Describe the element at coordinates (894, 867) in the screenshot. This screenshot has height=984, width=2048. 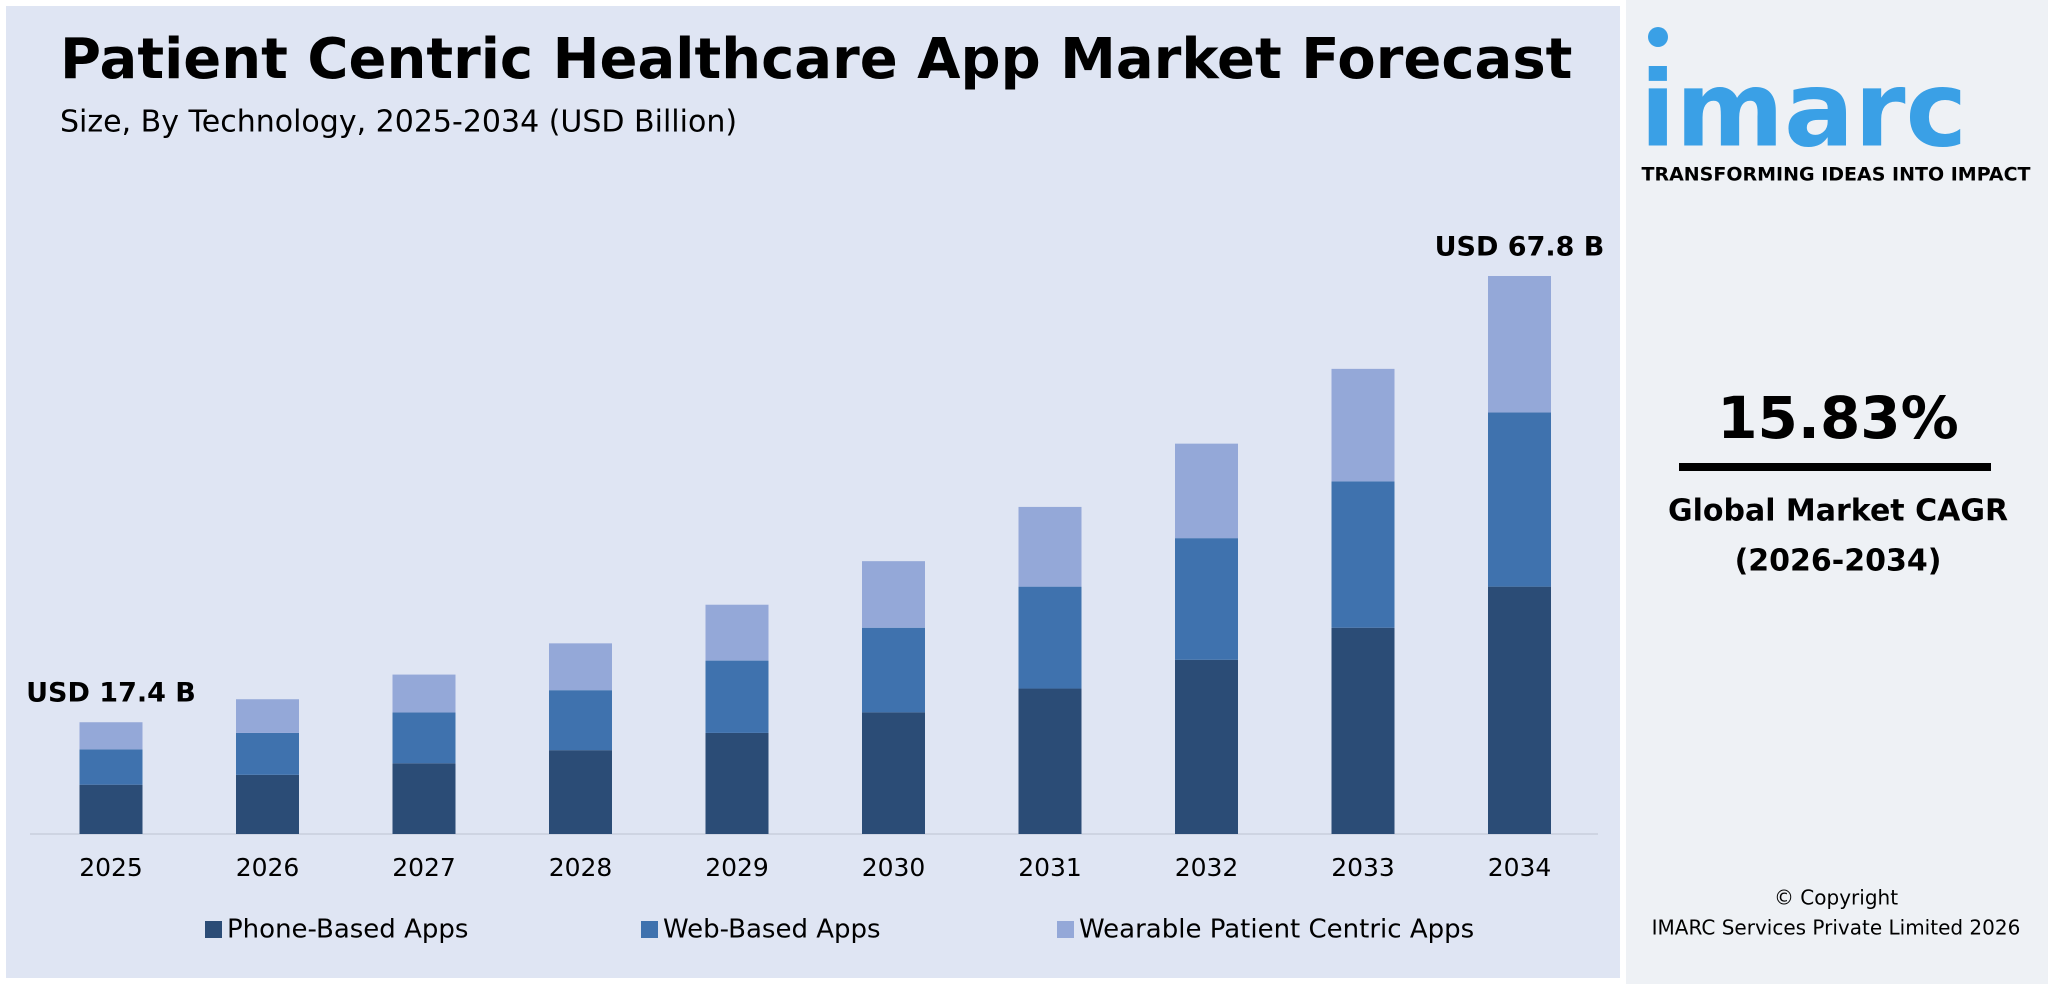
I see `x-tick-label: 2030` at that location.